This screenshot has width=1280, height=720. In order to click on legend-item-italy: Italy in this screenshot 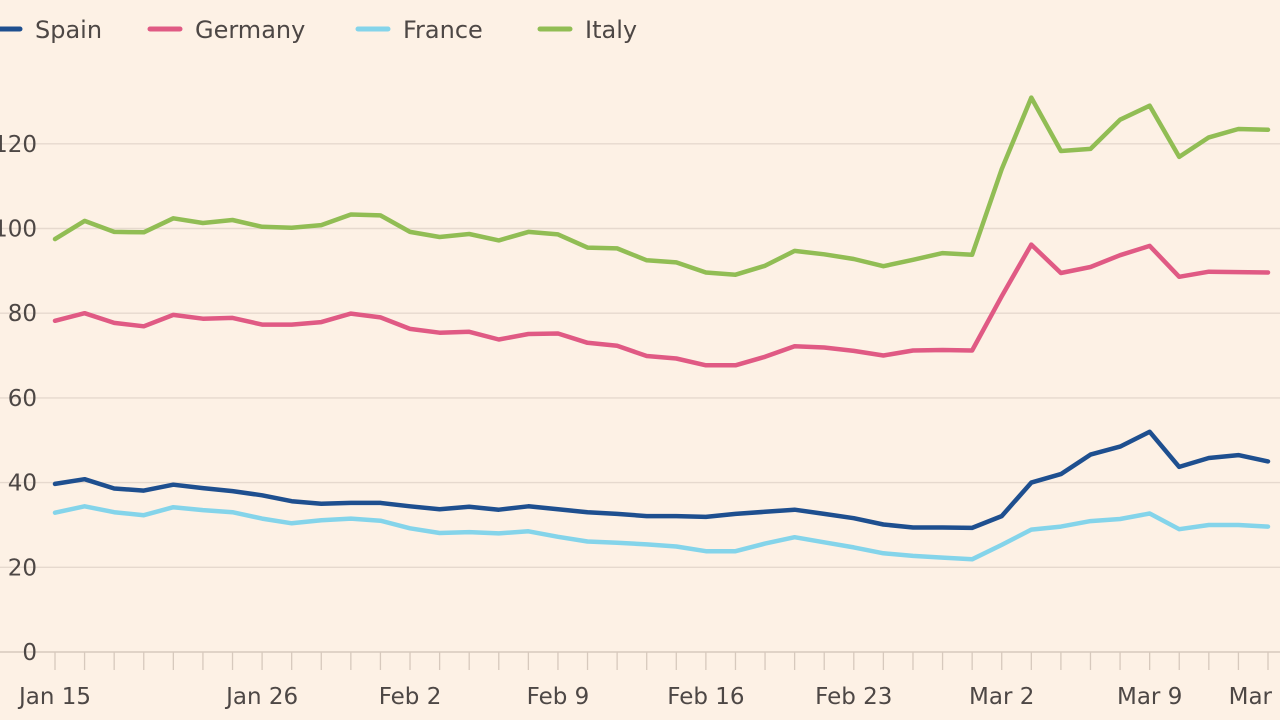, I will do `click(587, 30)`.